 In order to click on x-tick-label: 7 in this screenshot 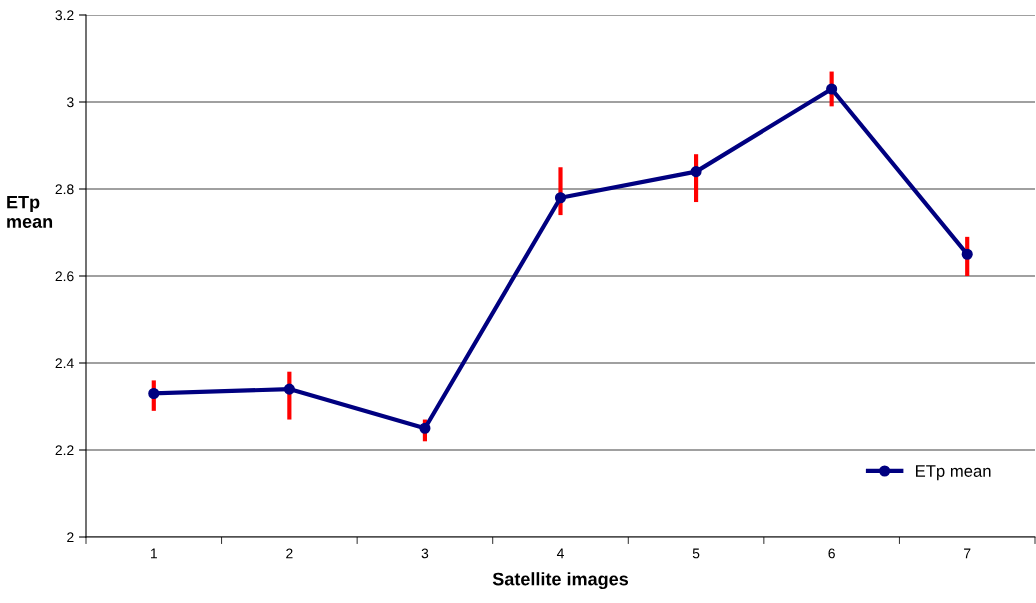, I will do `click(967, 553)`.